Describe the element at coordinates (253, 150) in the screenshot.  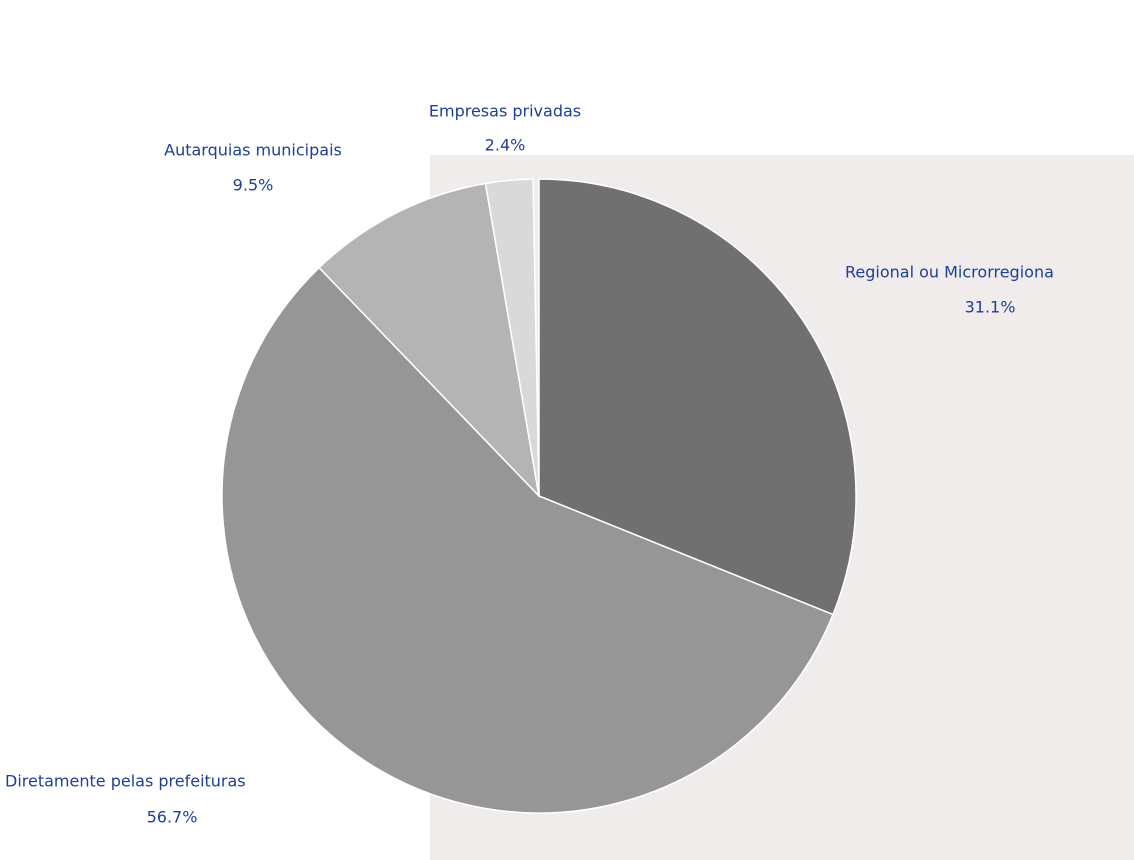
I see `slice-label: Autarquias municipais` at that location.